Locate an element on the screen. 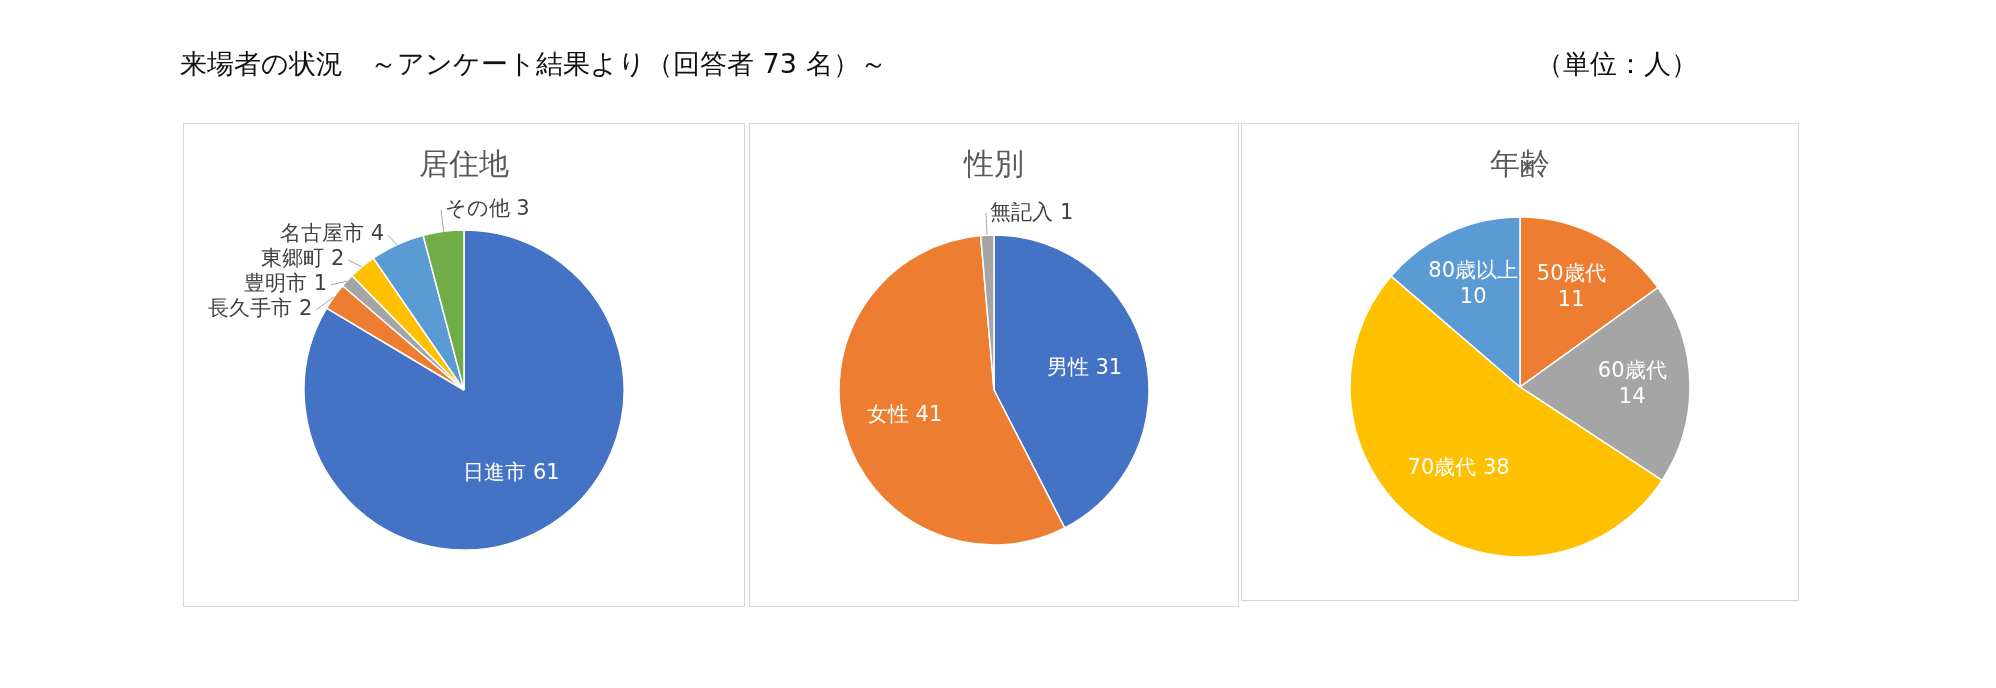 The width and height of the screenshot is (1996, 688). data-label: 10 is located at coordinates (1473, 296).